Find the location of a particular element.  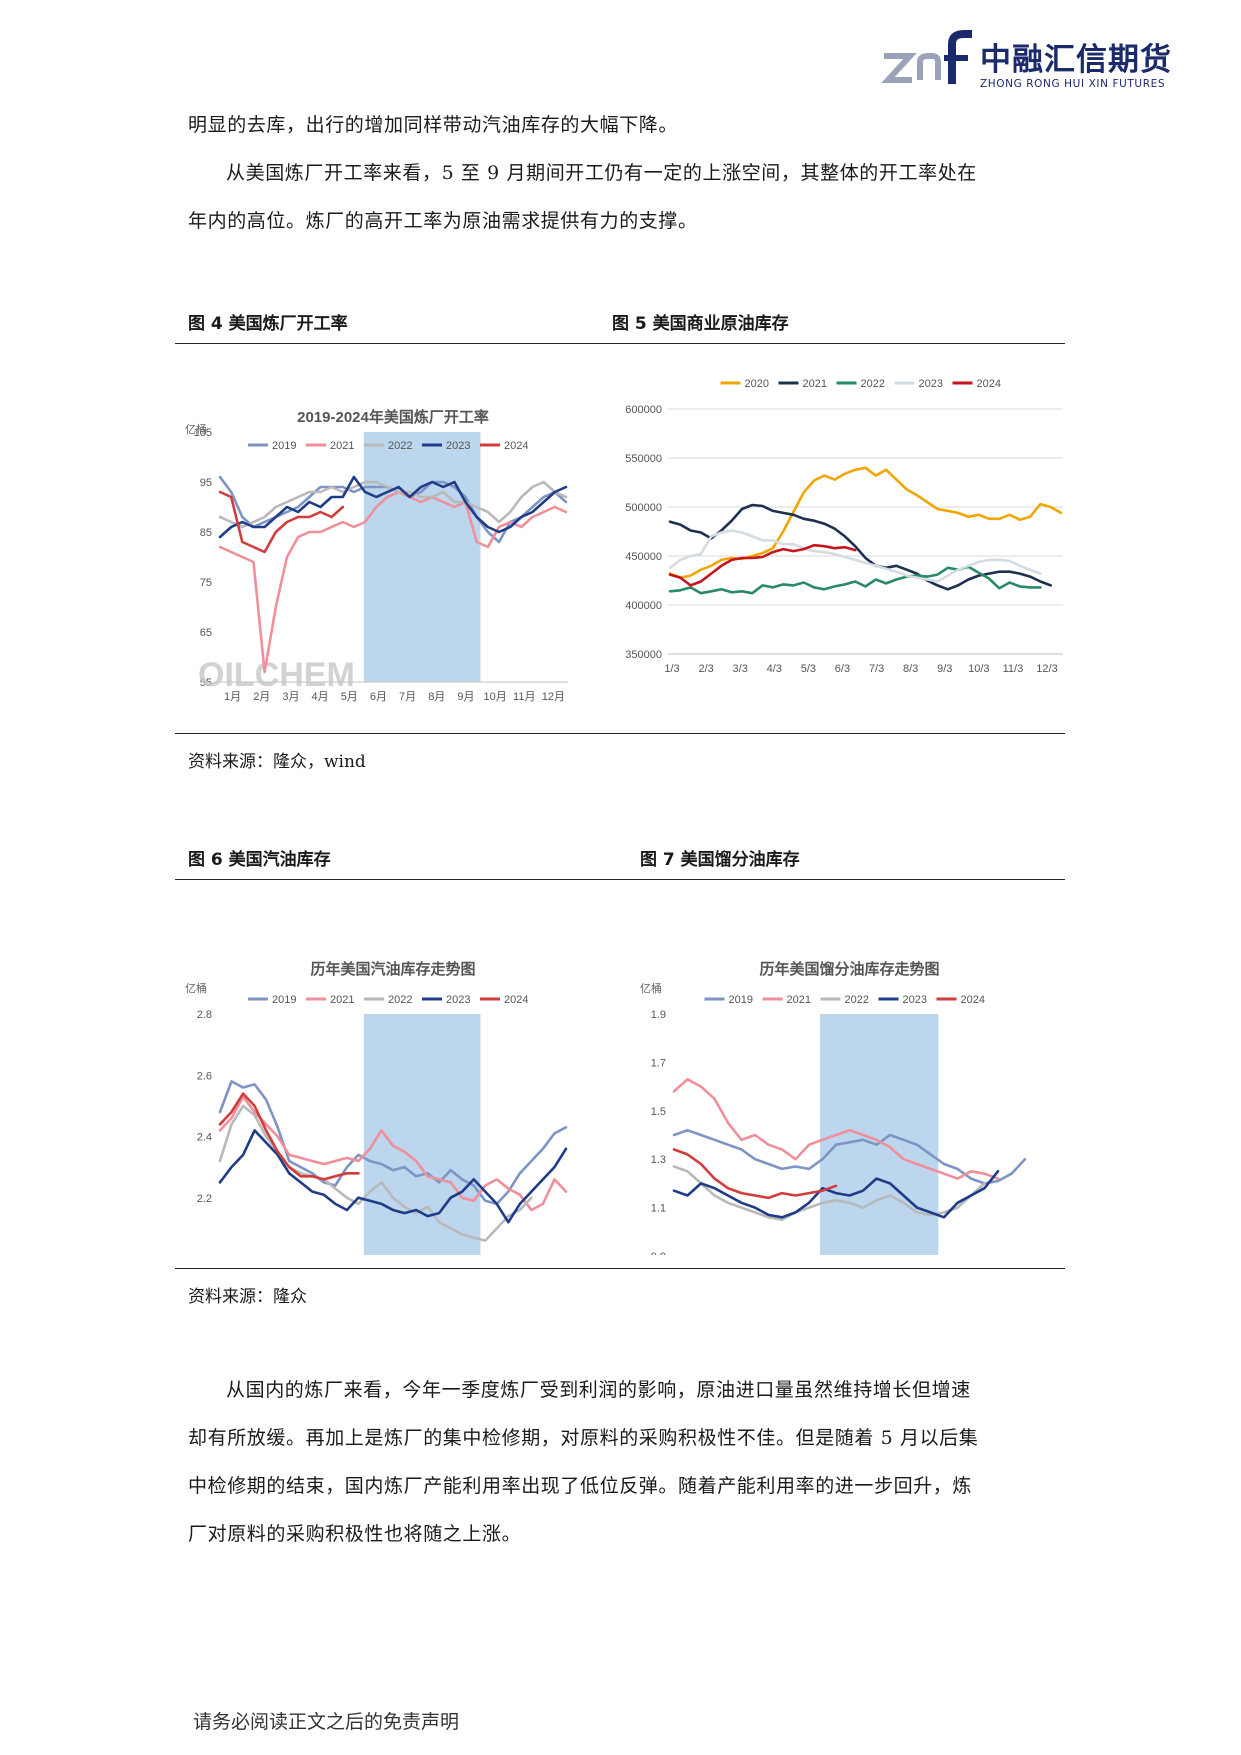

y-tick-label: 1.5 is located at coordinates (658, 1112).